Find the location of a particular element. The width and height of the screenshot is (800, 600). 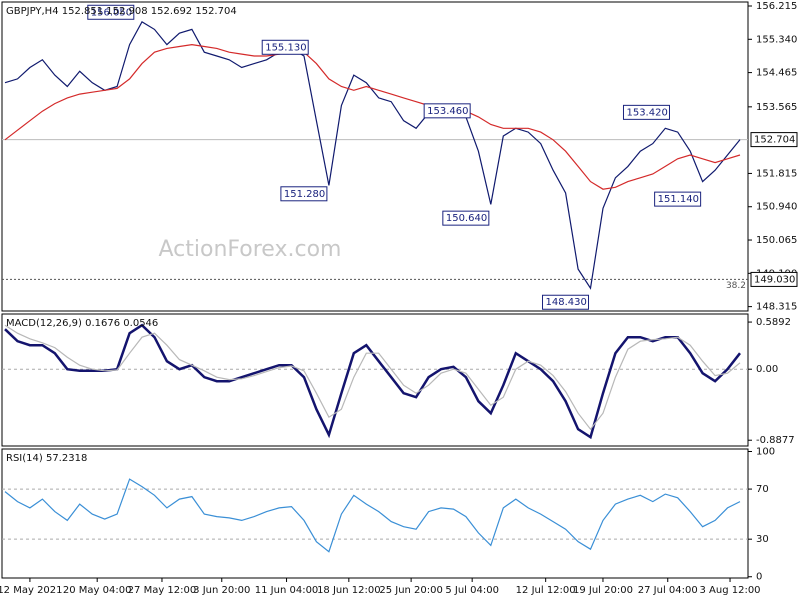

annotation-label: 153.420 is located at coordinates (646, 112).